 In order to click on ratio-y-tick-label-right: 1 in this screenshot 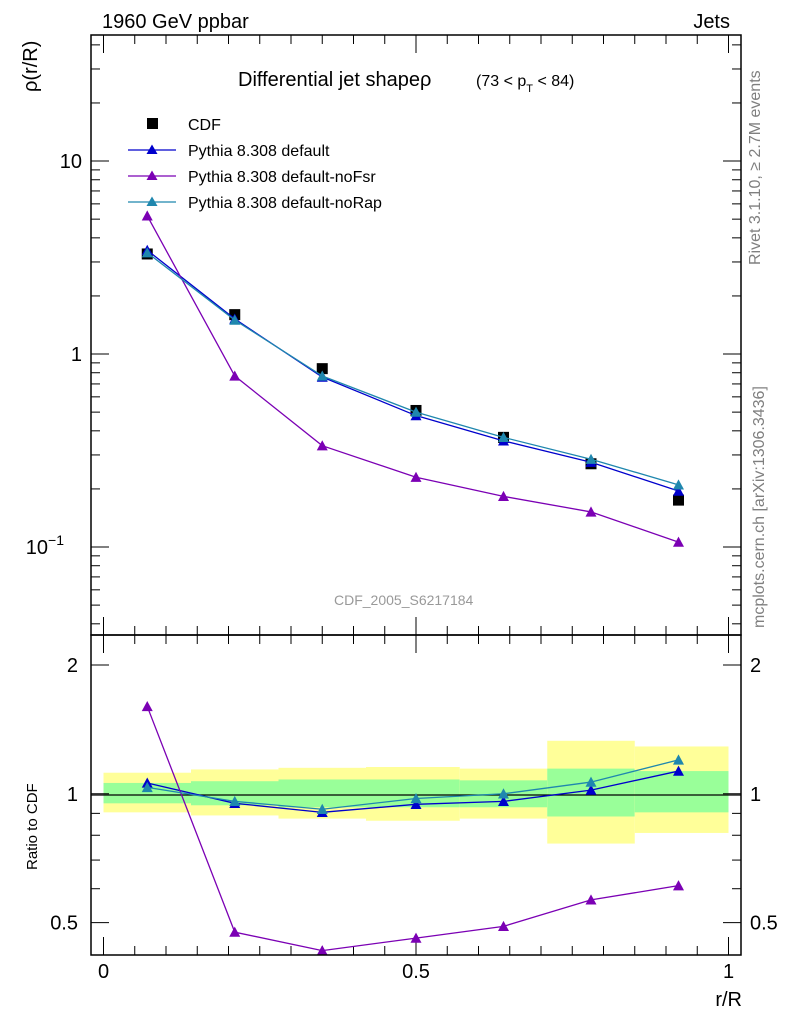, I will do `click(755, 795)`.